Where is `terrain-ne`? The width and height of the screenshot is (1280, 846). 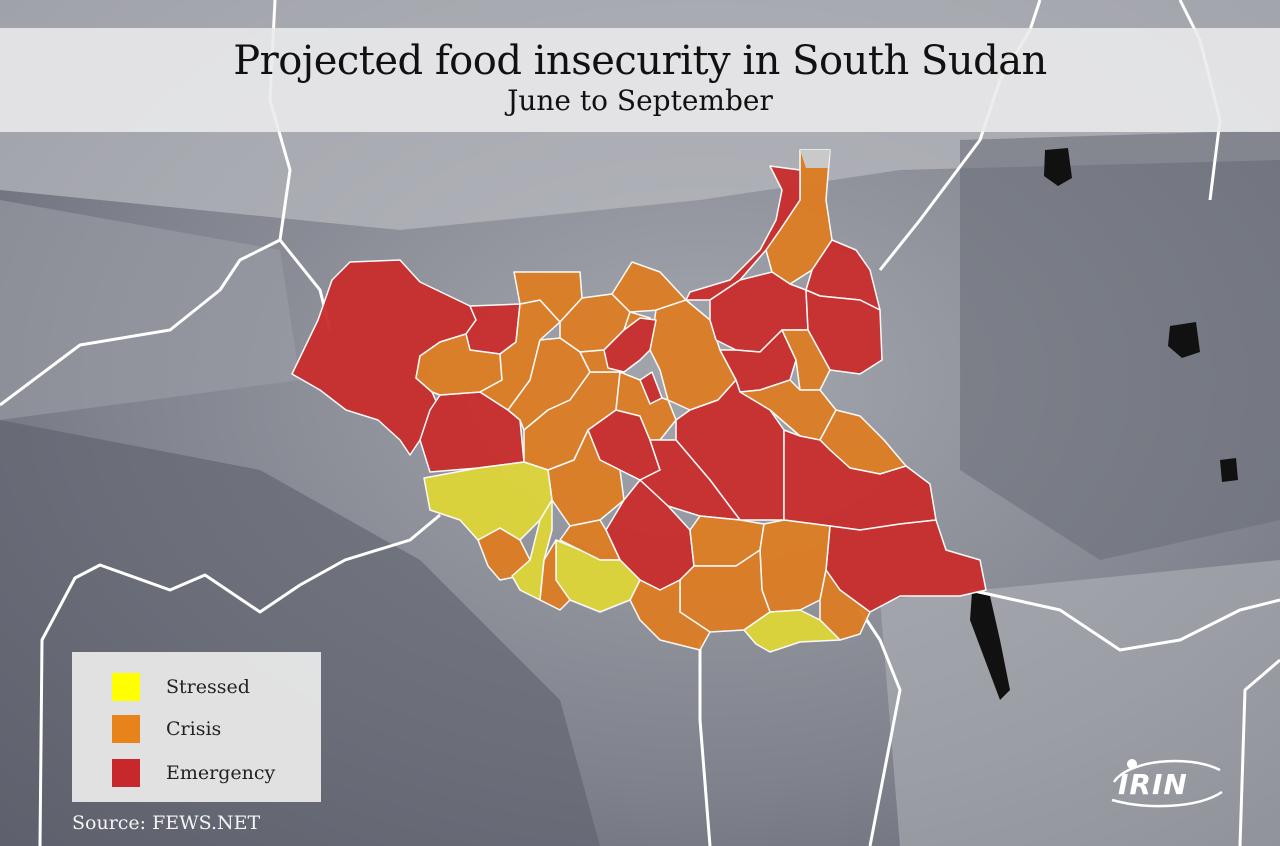
terrain-ne is located at coordinates (1120, 345).